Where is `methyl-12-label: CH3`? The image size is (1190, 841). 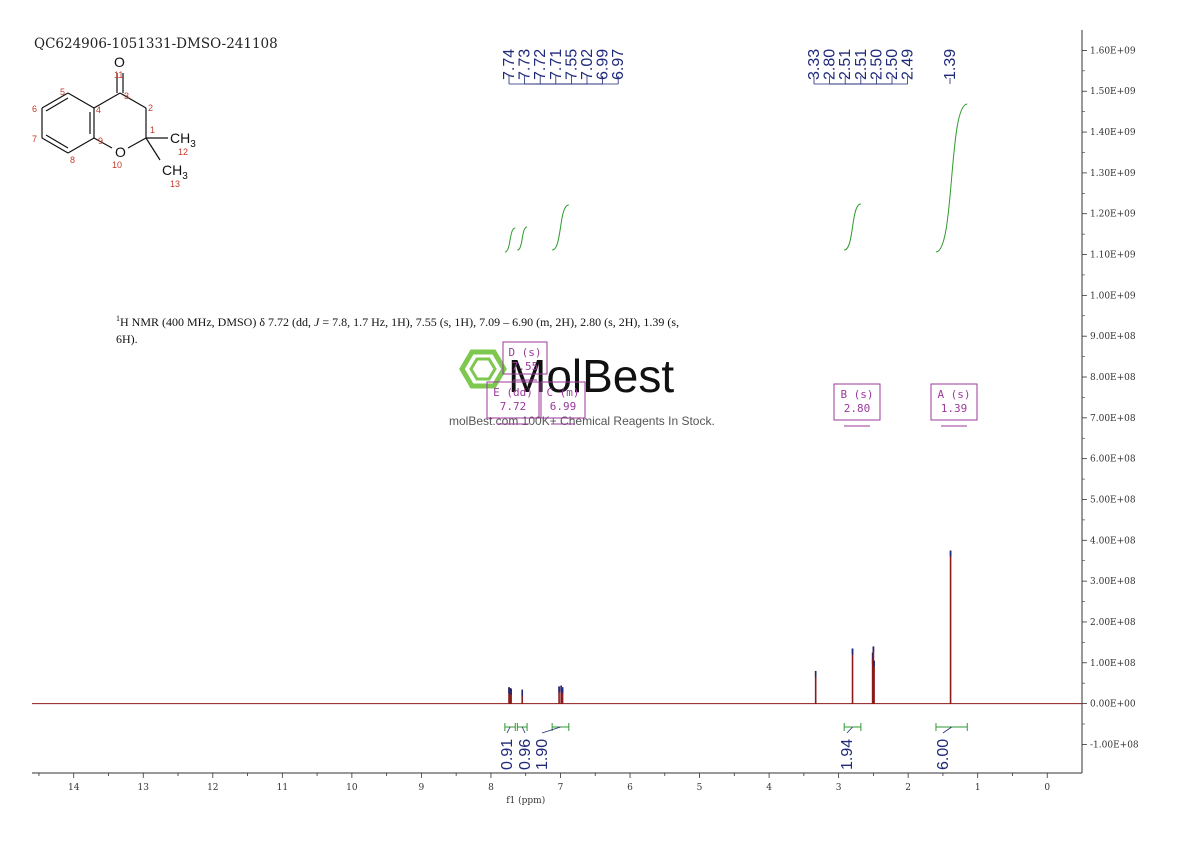
methyl-12-label: CH3 is located at coordinates (183, 140).